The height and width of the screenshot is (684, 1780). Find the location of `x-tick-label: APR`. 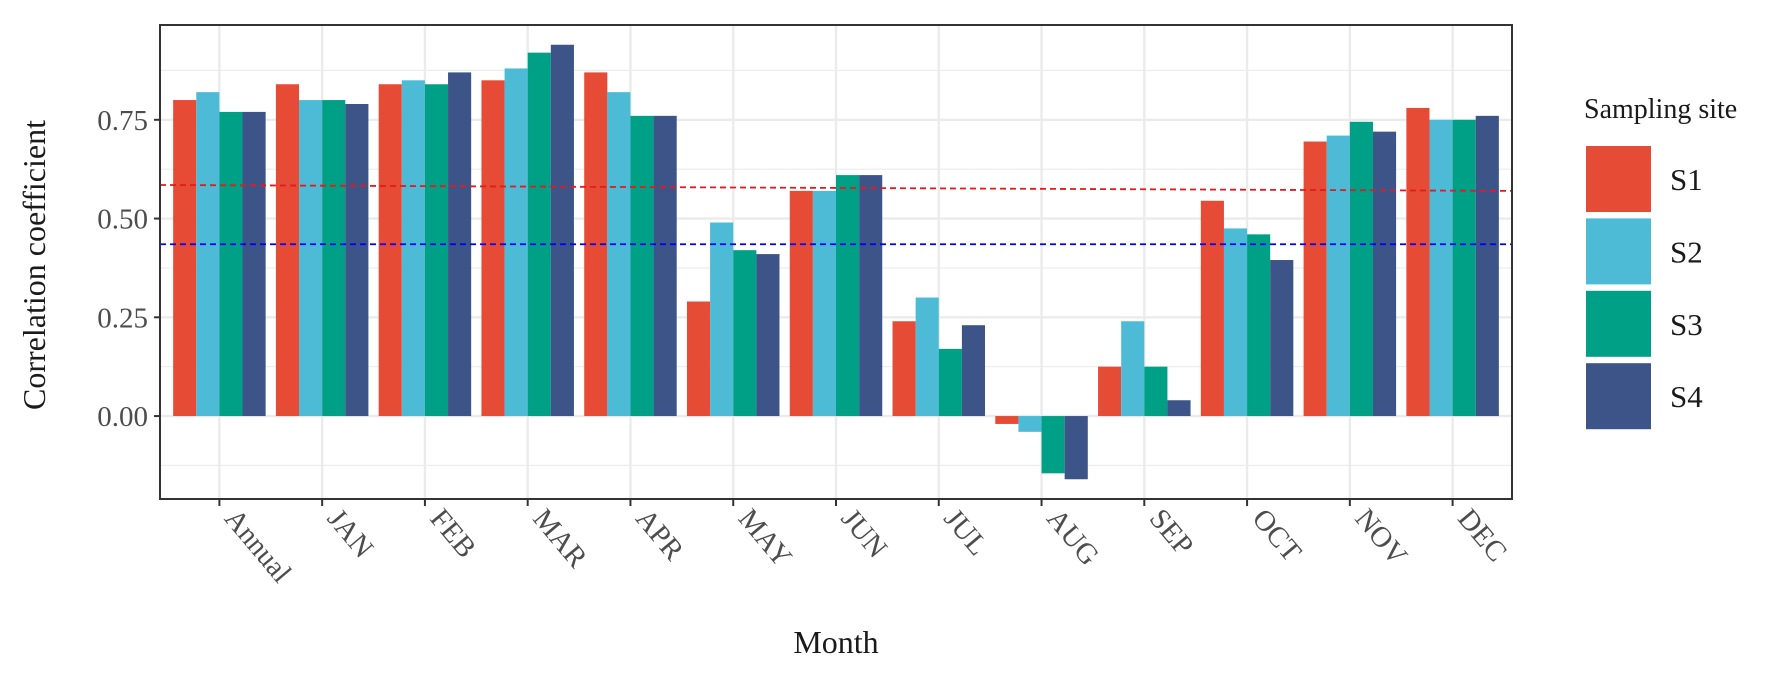

x-tick-label: APR is located at coordinates (659, 535).